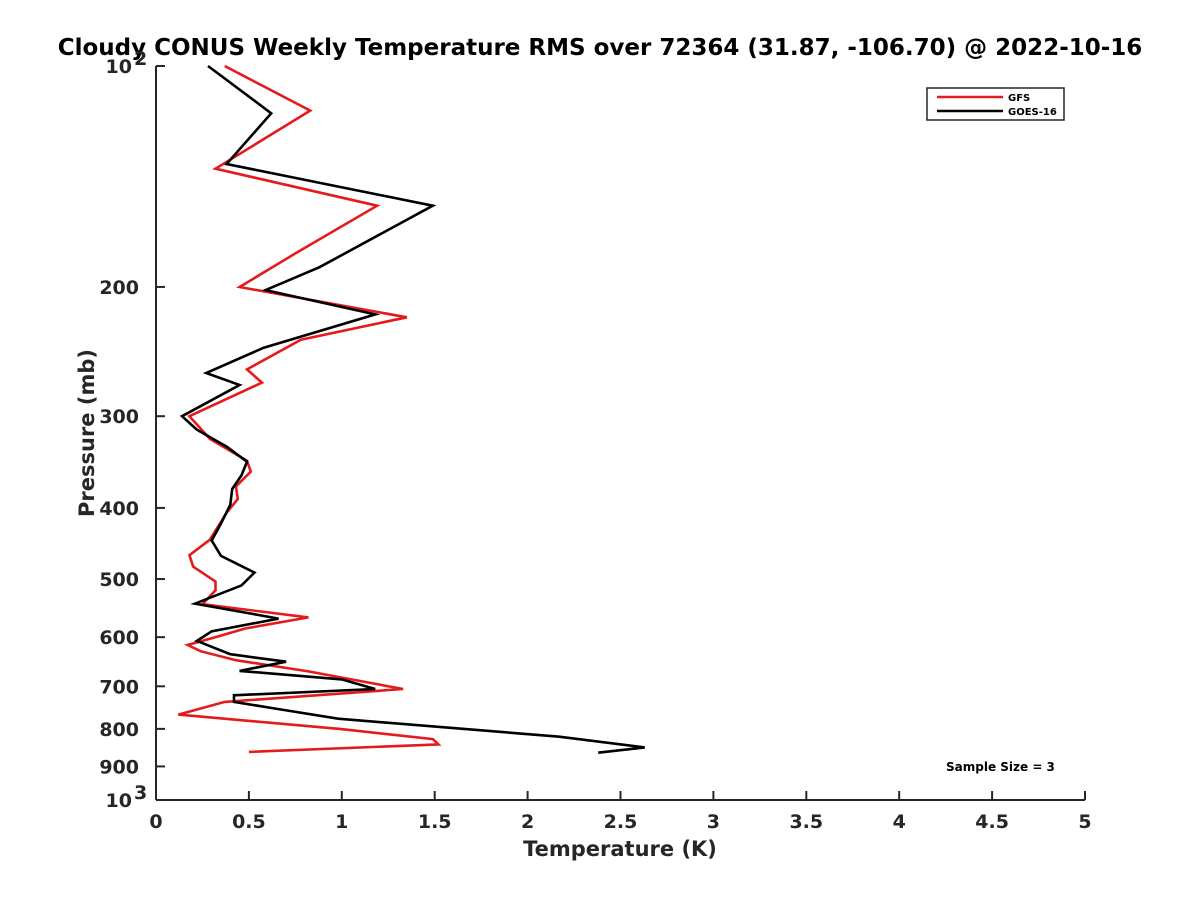 The image size is (1200, 900). Describe the element at coordinates (119, 730) in the screenshot. I see `y-tick-label: 800` at that location.